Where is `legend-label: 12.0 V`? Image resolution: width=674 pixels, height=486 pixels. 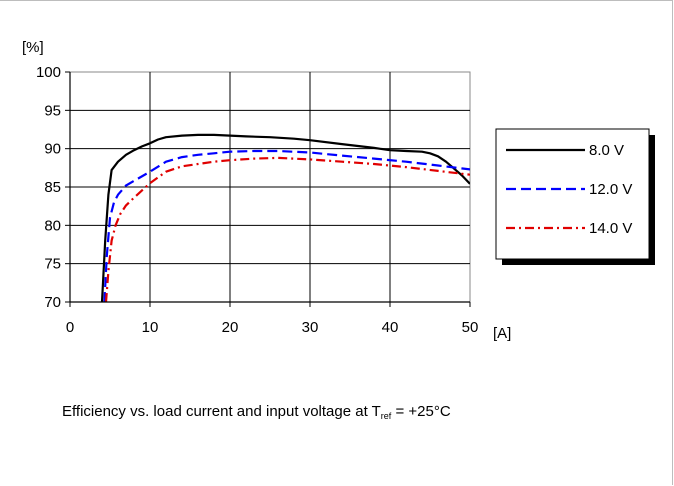
legend-label: 12.0 V is located at coordinates (610, 189).